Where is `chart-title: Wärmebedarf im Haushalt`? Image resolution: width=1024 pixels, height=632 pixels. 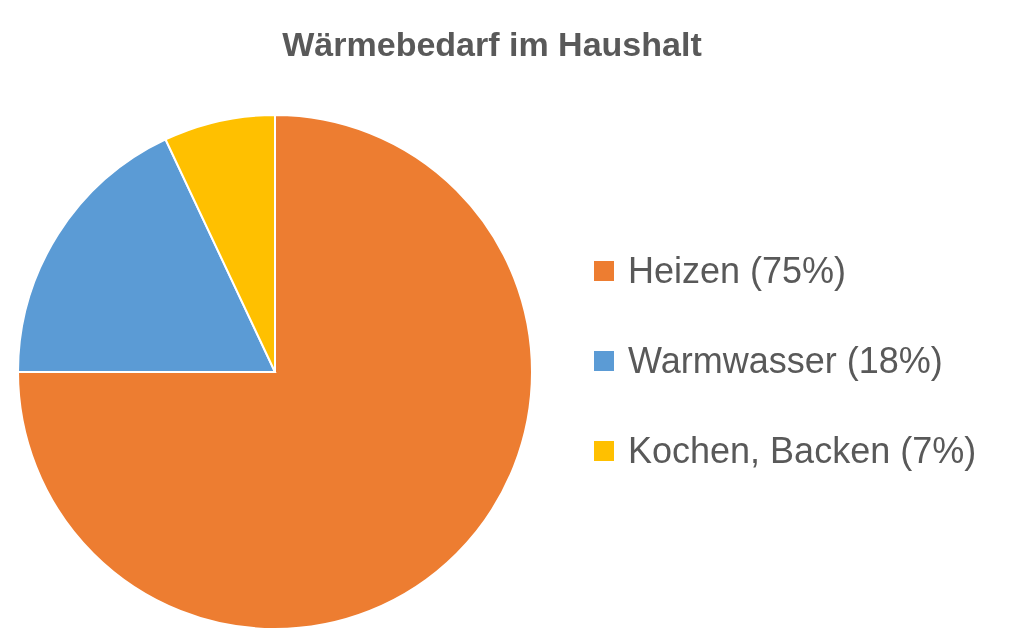
chart-title: Wärmebedarf im Haushalt is located at coordinates (492, 44).